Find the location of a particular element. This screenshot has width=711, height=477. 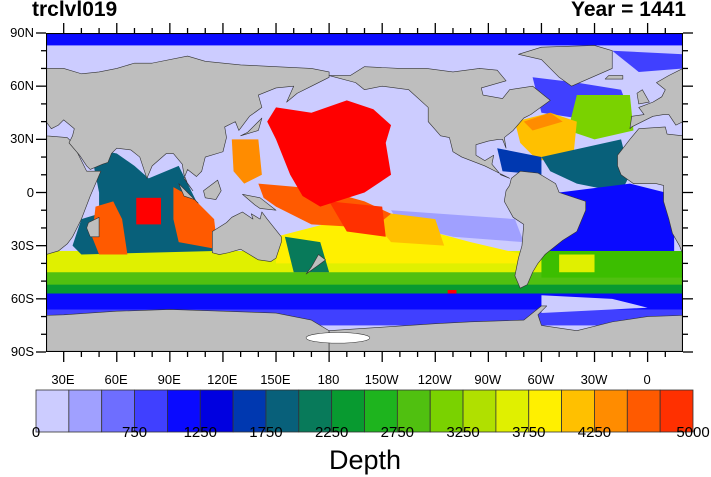

colorbar-label: 750 is located at coordinates (135, 432).